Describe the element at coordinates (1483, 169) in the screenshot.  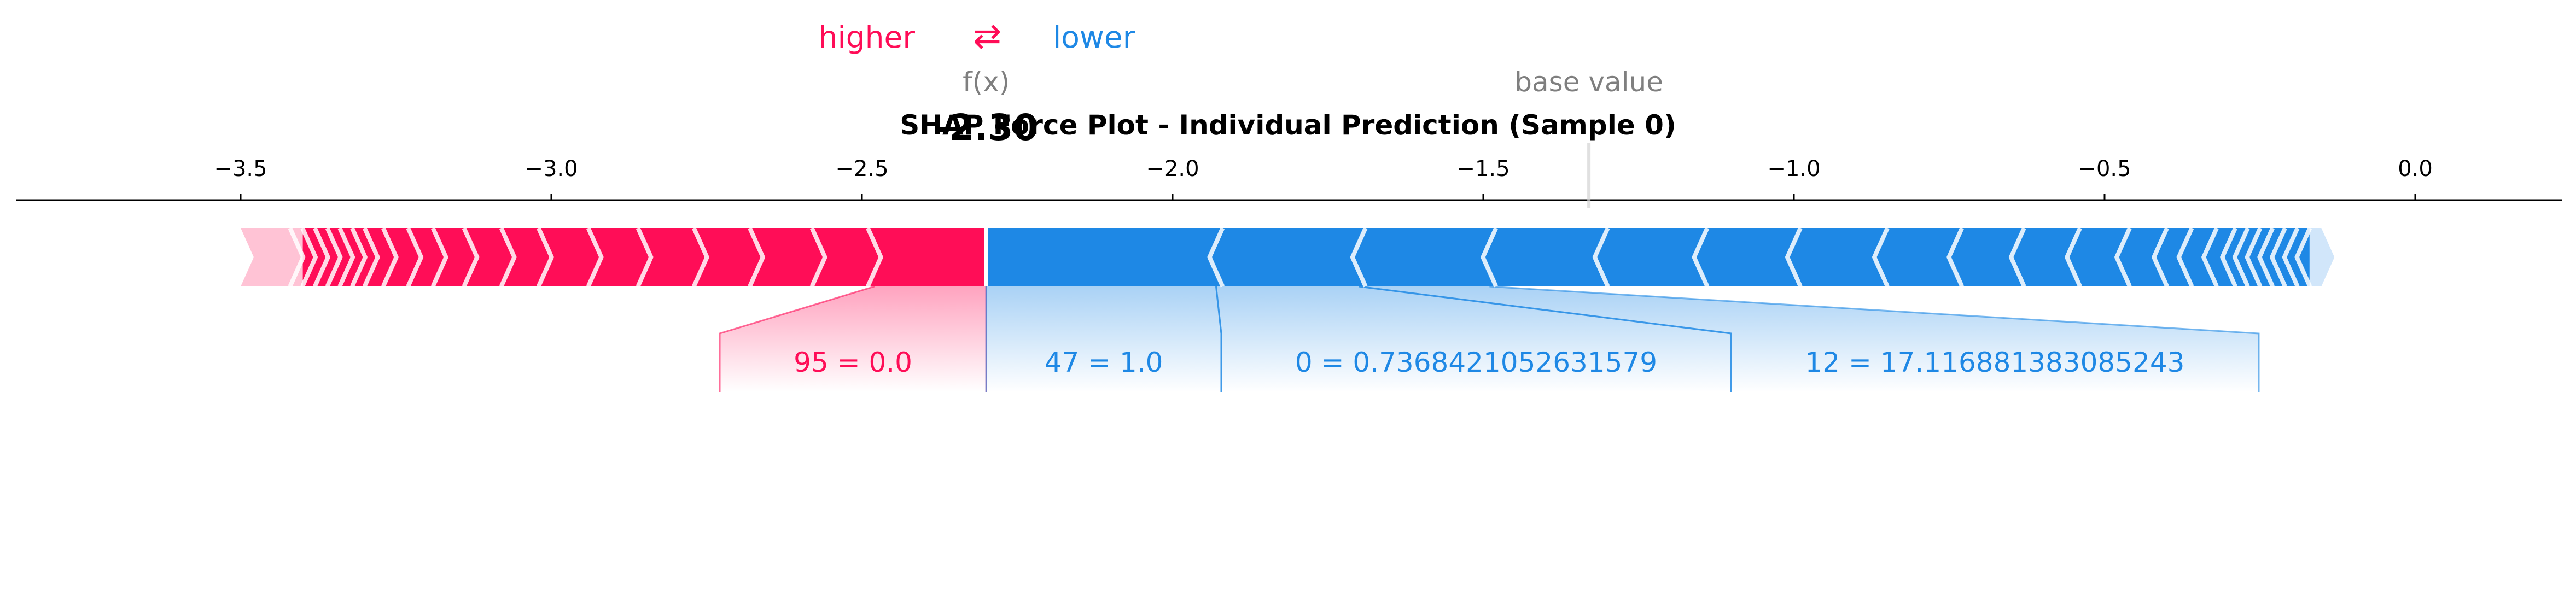
I see `tick-label: −1.5` at that location.